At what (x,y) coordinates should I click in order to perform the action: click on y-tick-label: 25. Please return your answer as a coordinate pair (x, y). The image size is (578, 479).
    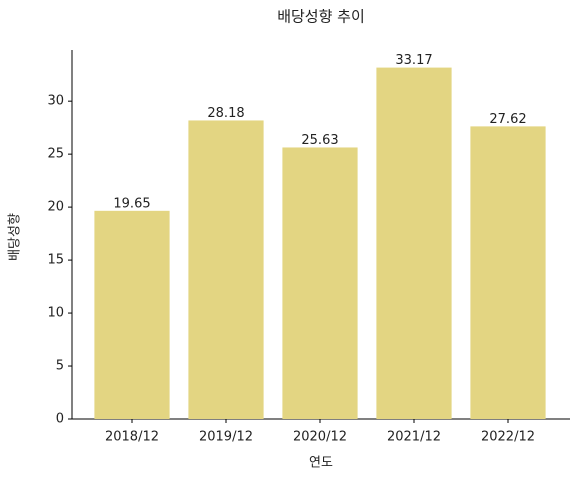
    Looking at the image, I should click on (55, 154).